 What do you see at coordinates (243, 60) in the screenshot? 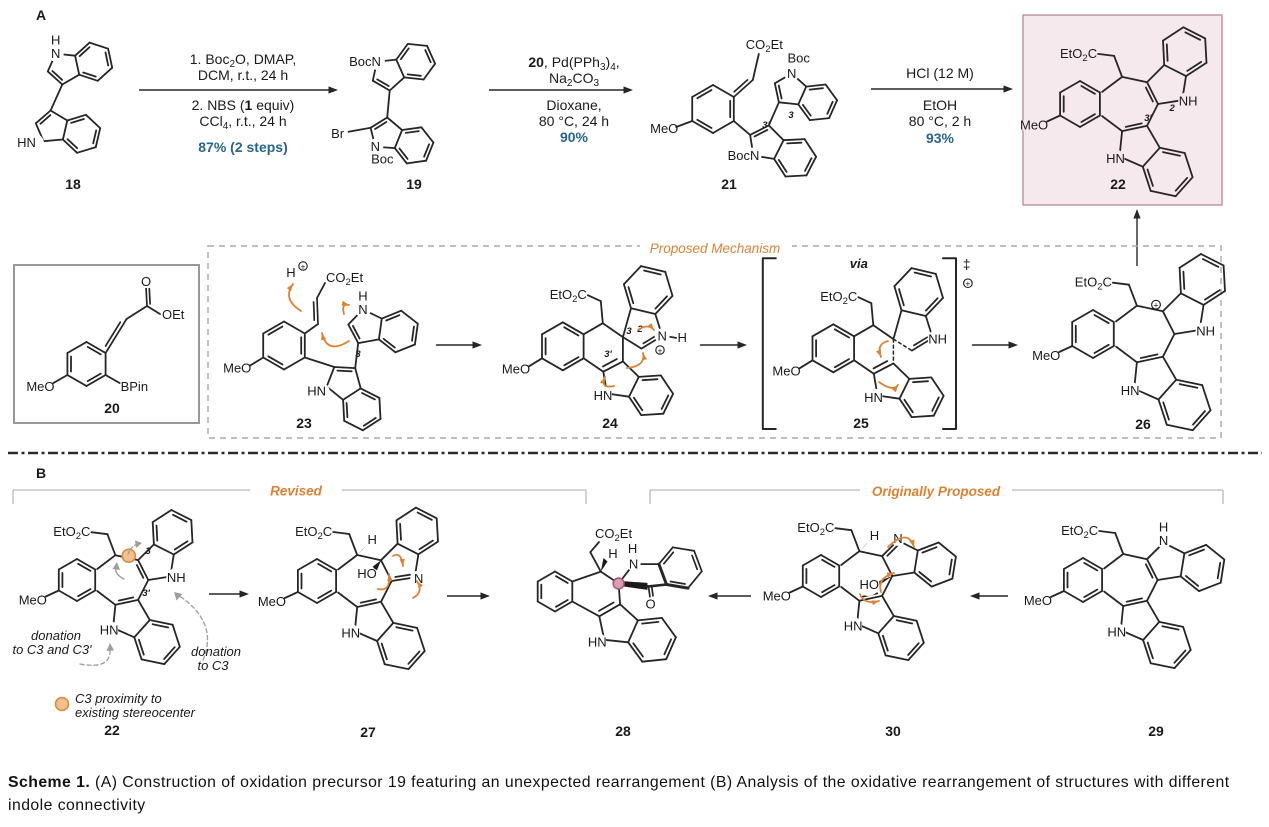
I see `svg-text: 1. Boc2O, DMAP,` at bounding box center [243, 60].